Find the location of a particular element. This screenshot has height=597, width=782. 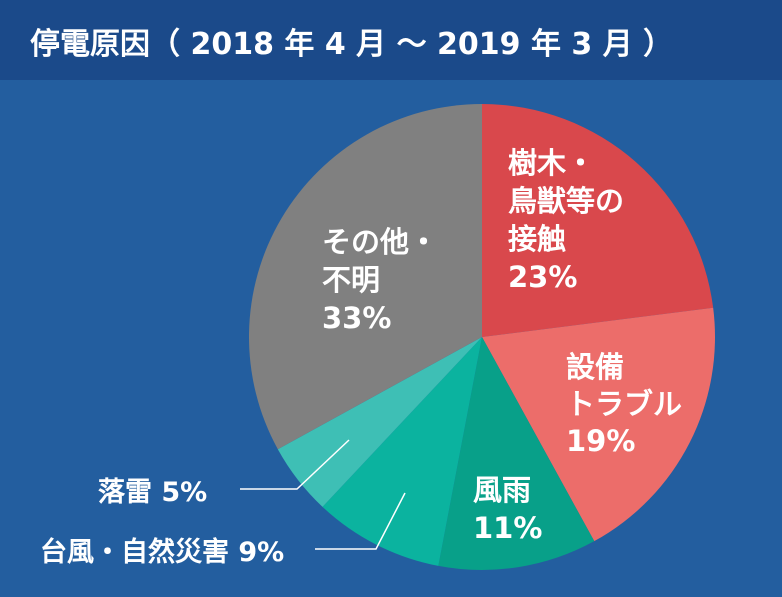

slice-label-1: 樹木・鳥獣等の接触 23% is located at coordinates (566, 220).